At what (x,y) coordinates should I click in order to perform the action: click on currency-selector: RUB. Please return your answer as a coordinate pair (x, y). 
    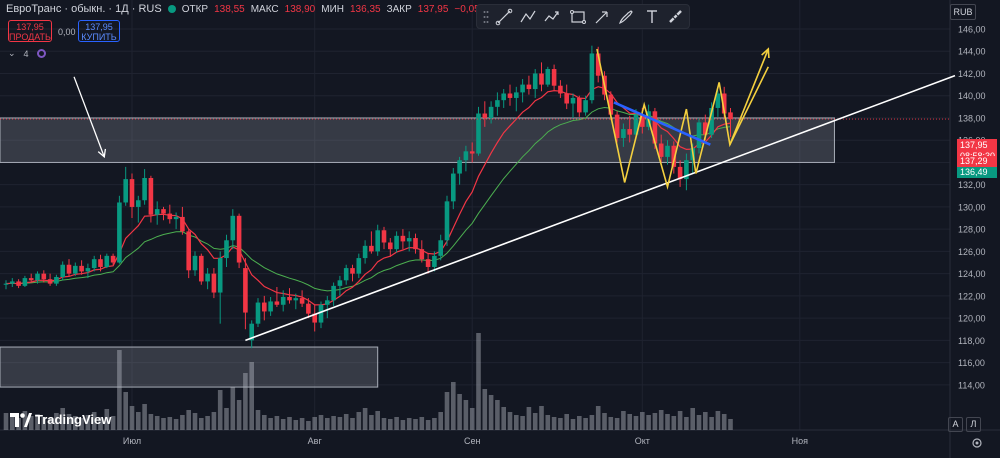
    Looking at the image, I should click on (963, 12).